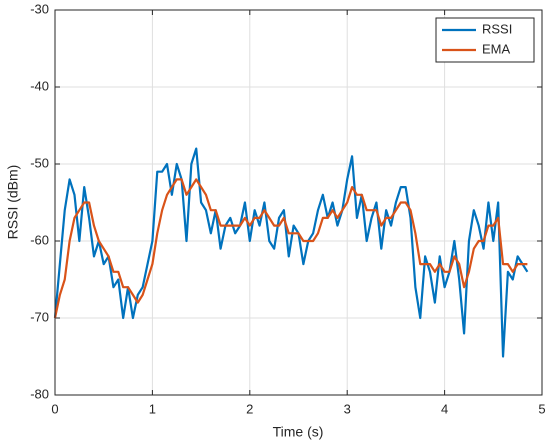  I want to click on y-tick-label: -60, so click(39, 239).